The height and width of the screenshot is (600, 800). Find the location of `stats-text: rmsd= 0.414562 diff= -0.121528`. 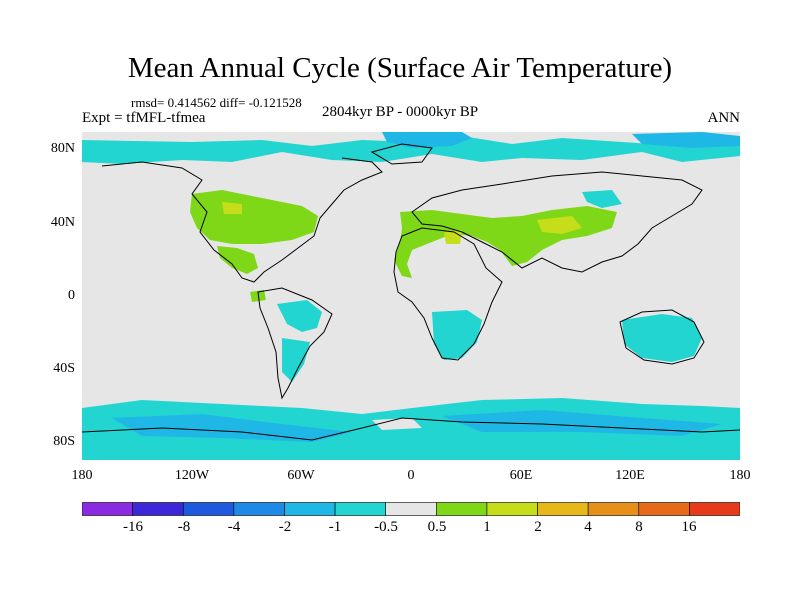

stats-text: rmsd= 0.414562 diff= -0.121528 is located at coordinates (216, 102).